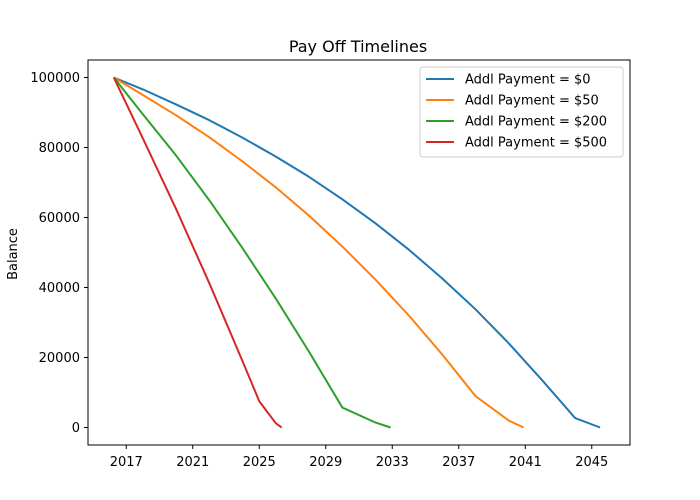 The height and width of the screenshot is (500, 700). I want to click on x-tick-label: 2029, so click(325, 462).